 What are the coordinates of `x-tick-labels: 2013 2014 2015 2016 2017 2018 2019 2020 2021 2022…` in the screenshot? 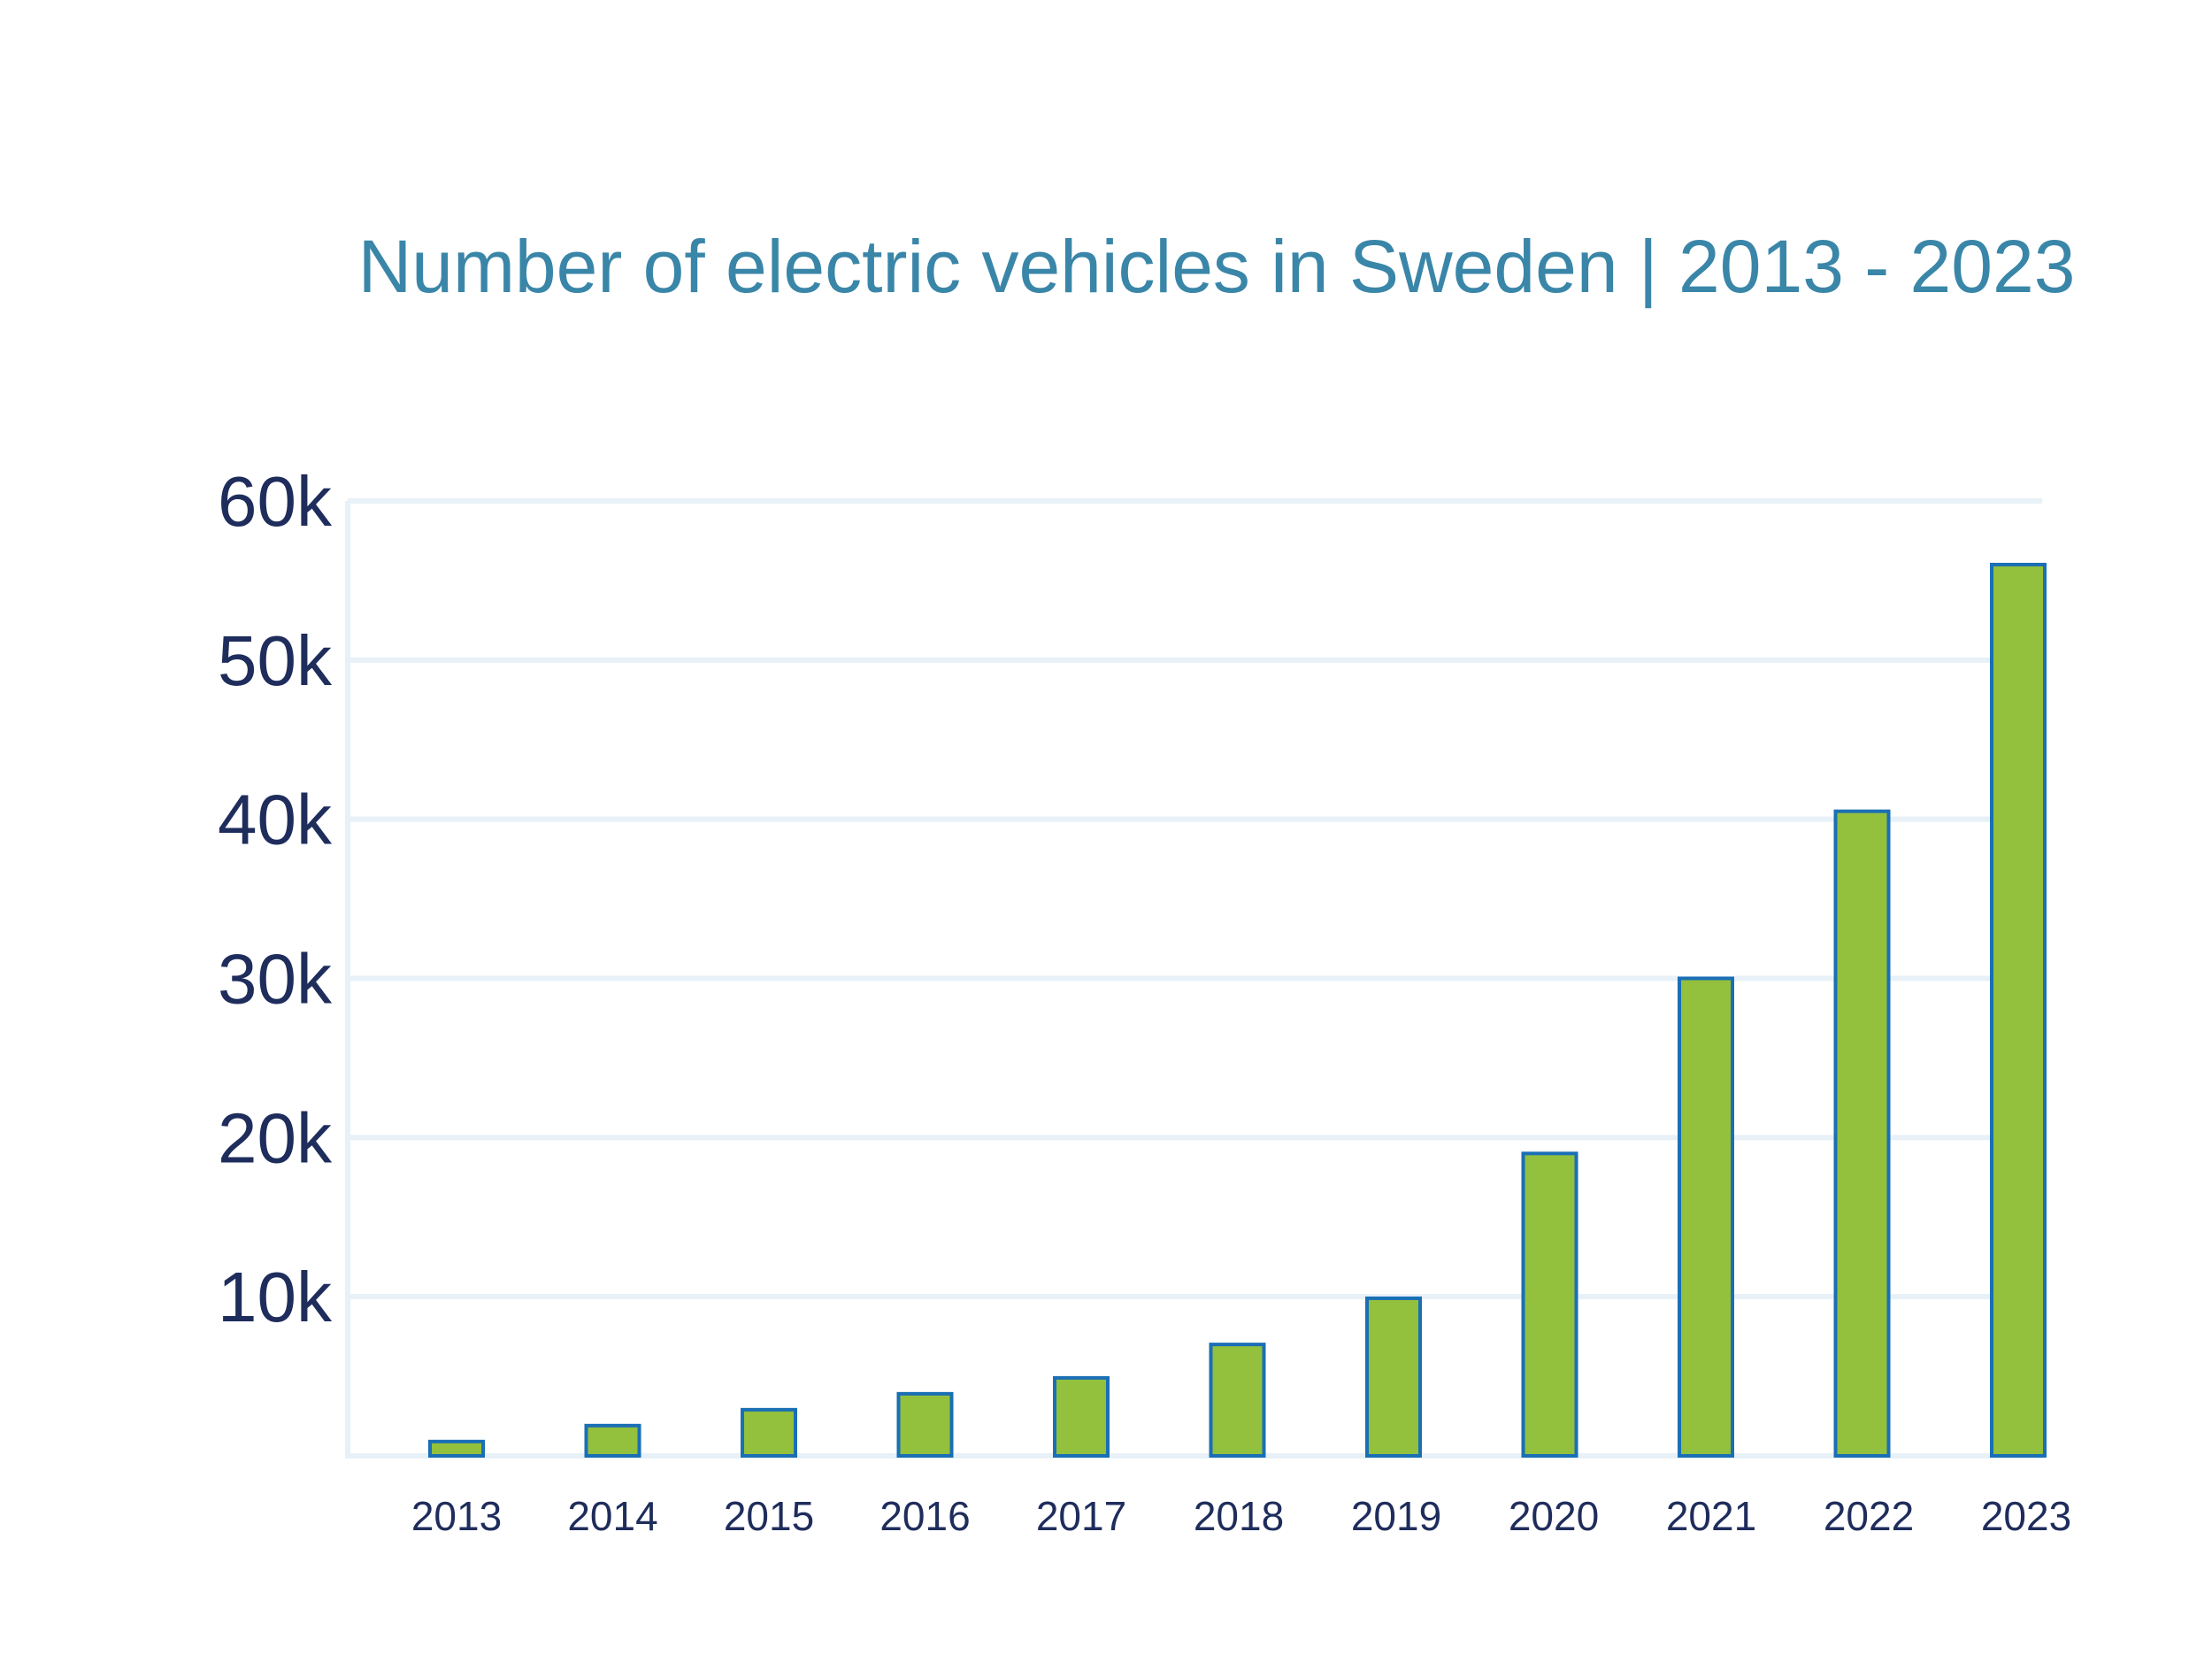 It's located at (1241, 1516).